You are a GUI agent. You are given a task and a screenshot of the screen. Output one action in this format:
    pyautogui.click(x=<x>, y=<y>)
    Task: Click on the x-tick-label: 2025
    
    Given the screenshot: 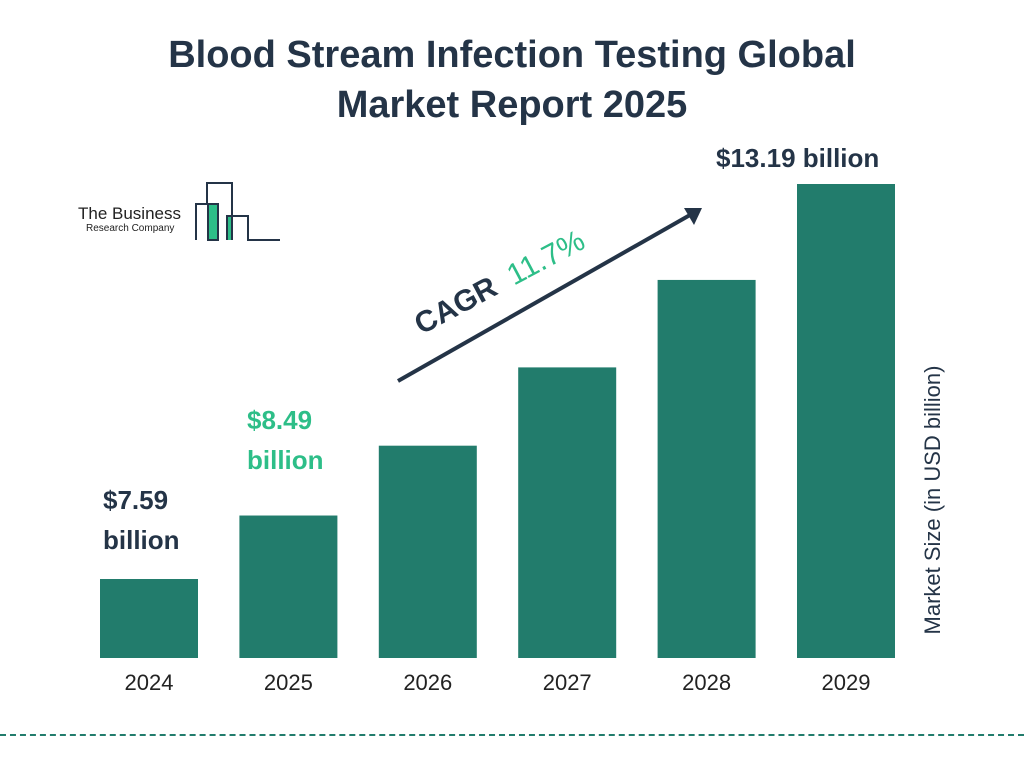 What is the action you would take?
    pyautogui.click(x=288, y=682)
    